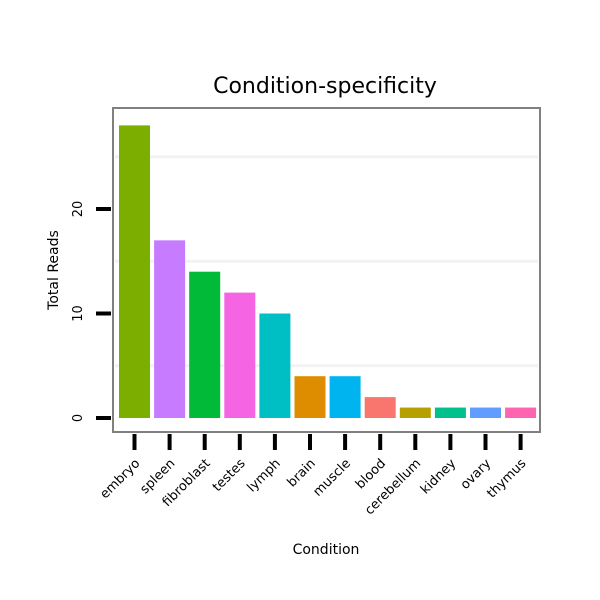 The image size is (600, 600). What do you see at coordinates (170, 329) in the screenshot?
I see `bar-spleen` at bounding box center [170, 329].